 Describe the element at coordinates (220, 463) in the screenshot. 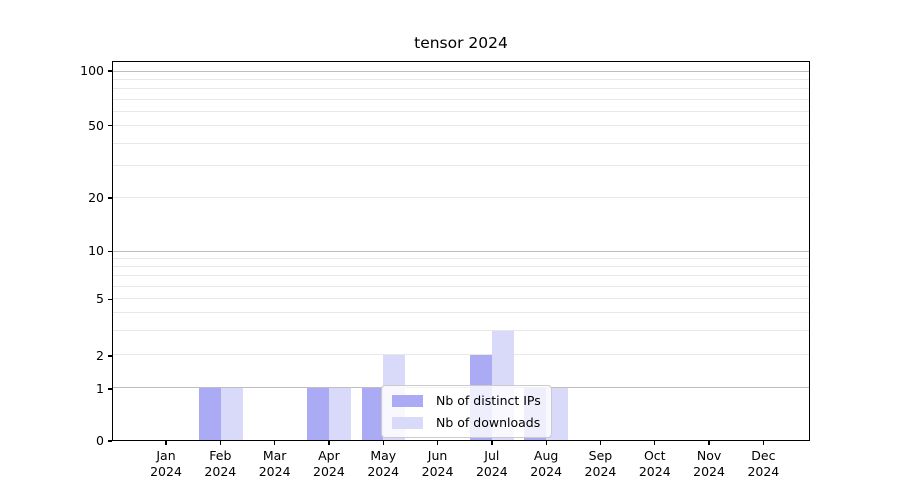

I see `x-tick-label-feb: Feb 2024` at that location.